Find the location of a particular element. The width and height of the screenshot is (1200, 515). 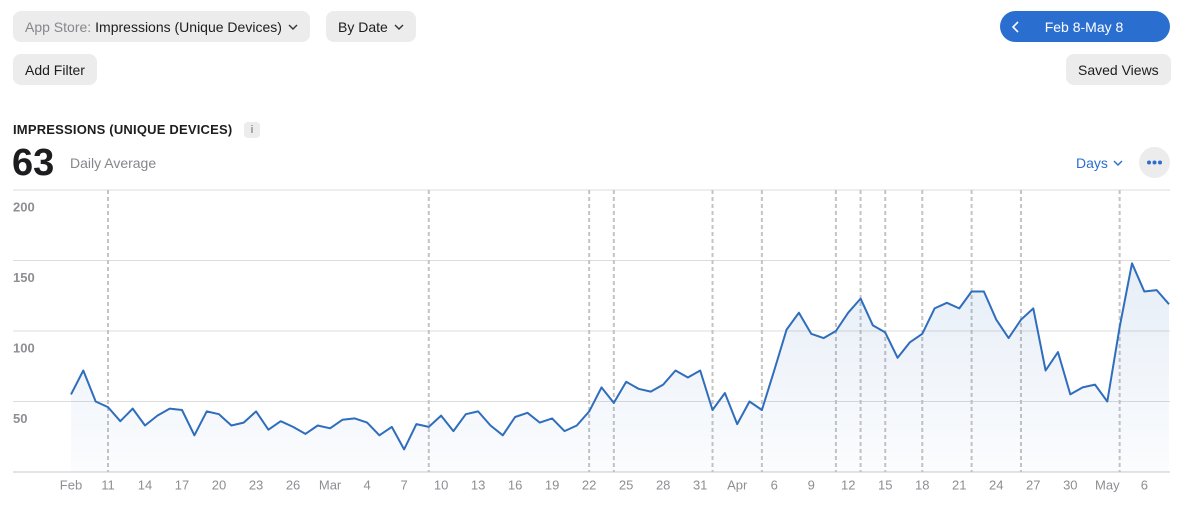

saved-views-button: Saved Views is located at coordinates (1118, 69).